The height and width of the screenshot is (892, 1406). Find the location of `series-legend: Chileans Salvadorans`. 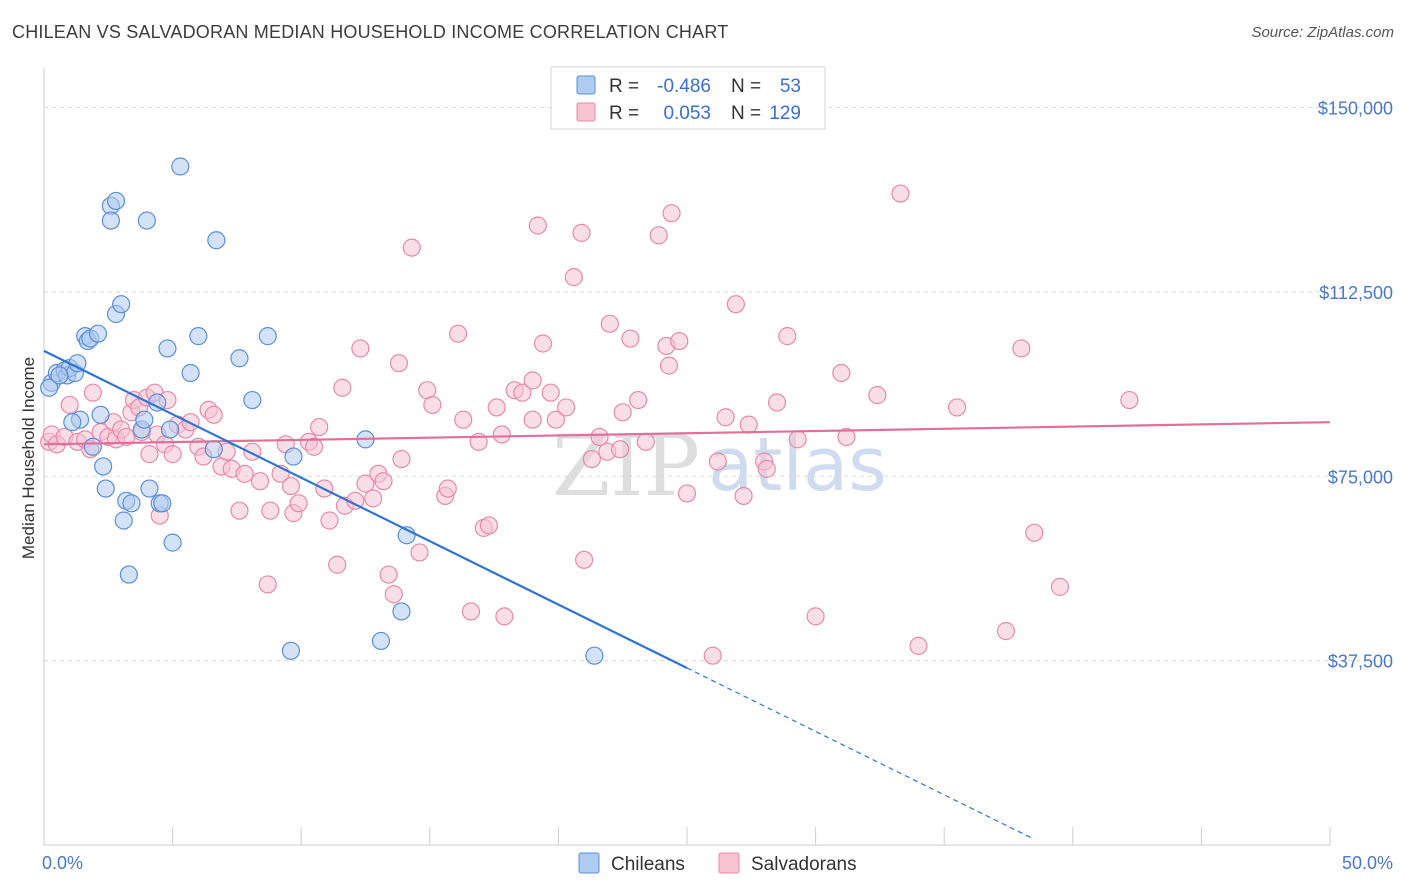

series-legend: Chileans Salvadorans is located at coordinates (717, 863).